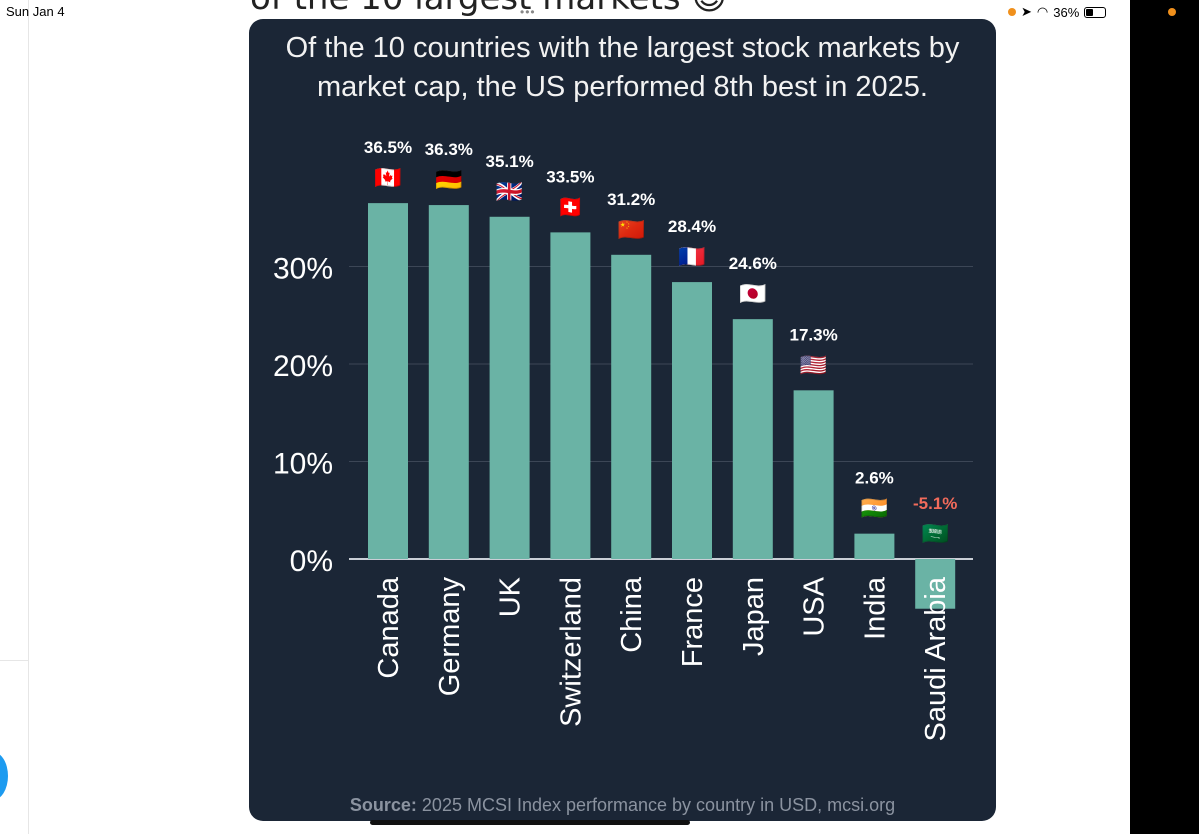 The width and height of the screenshot is (1199, 834). Describe the element at coordinates (488, 9) in the screenshot. I see `tweet-text: of the 10 largest markets 😉` at that location.